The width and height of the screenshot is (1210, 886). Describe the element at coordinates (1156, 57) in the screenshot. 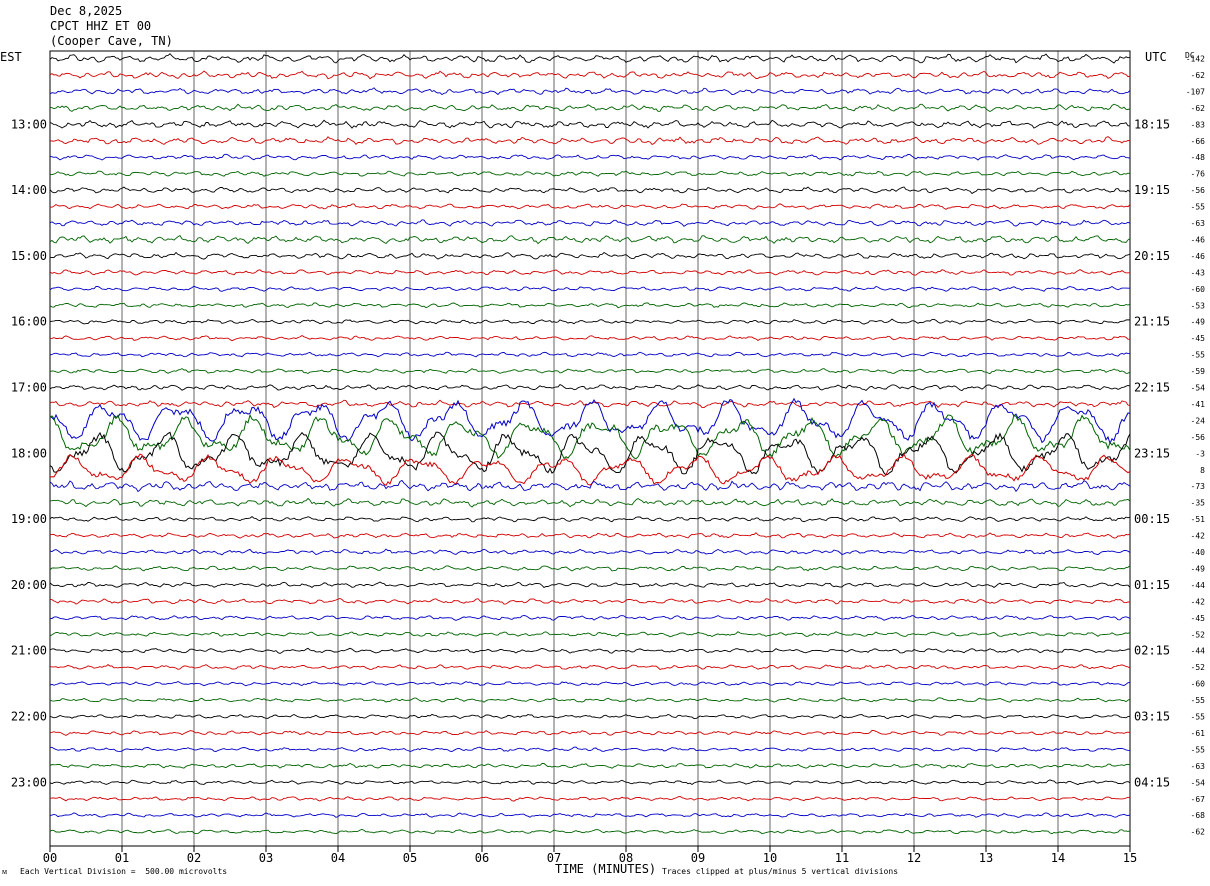

I see `right-timezone-label: UTC` at that location.